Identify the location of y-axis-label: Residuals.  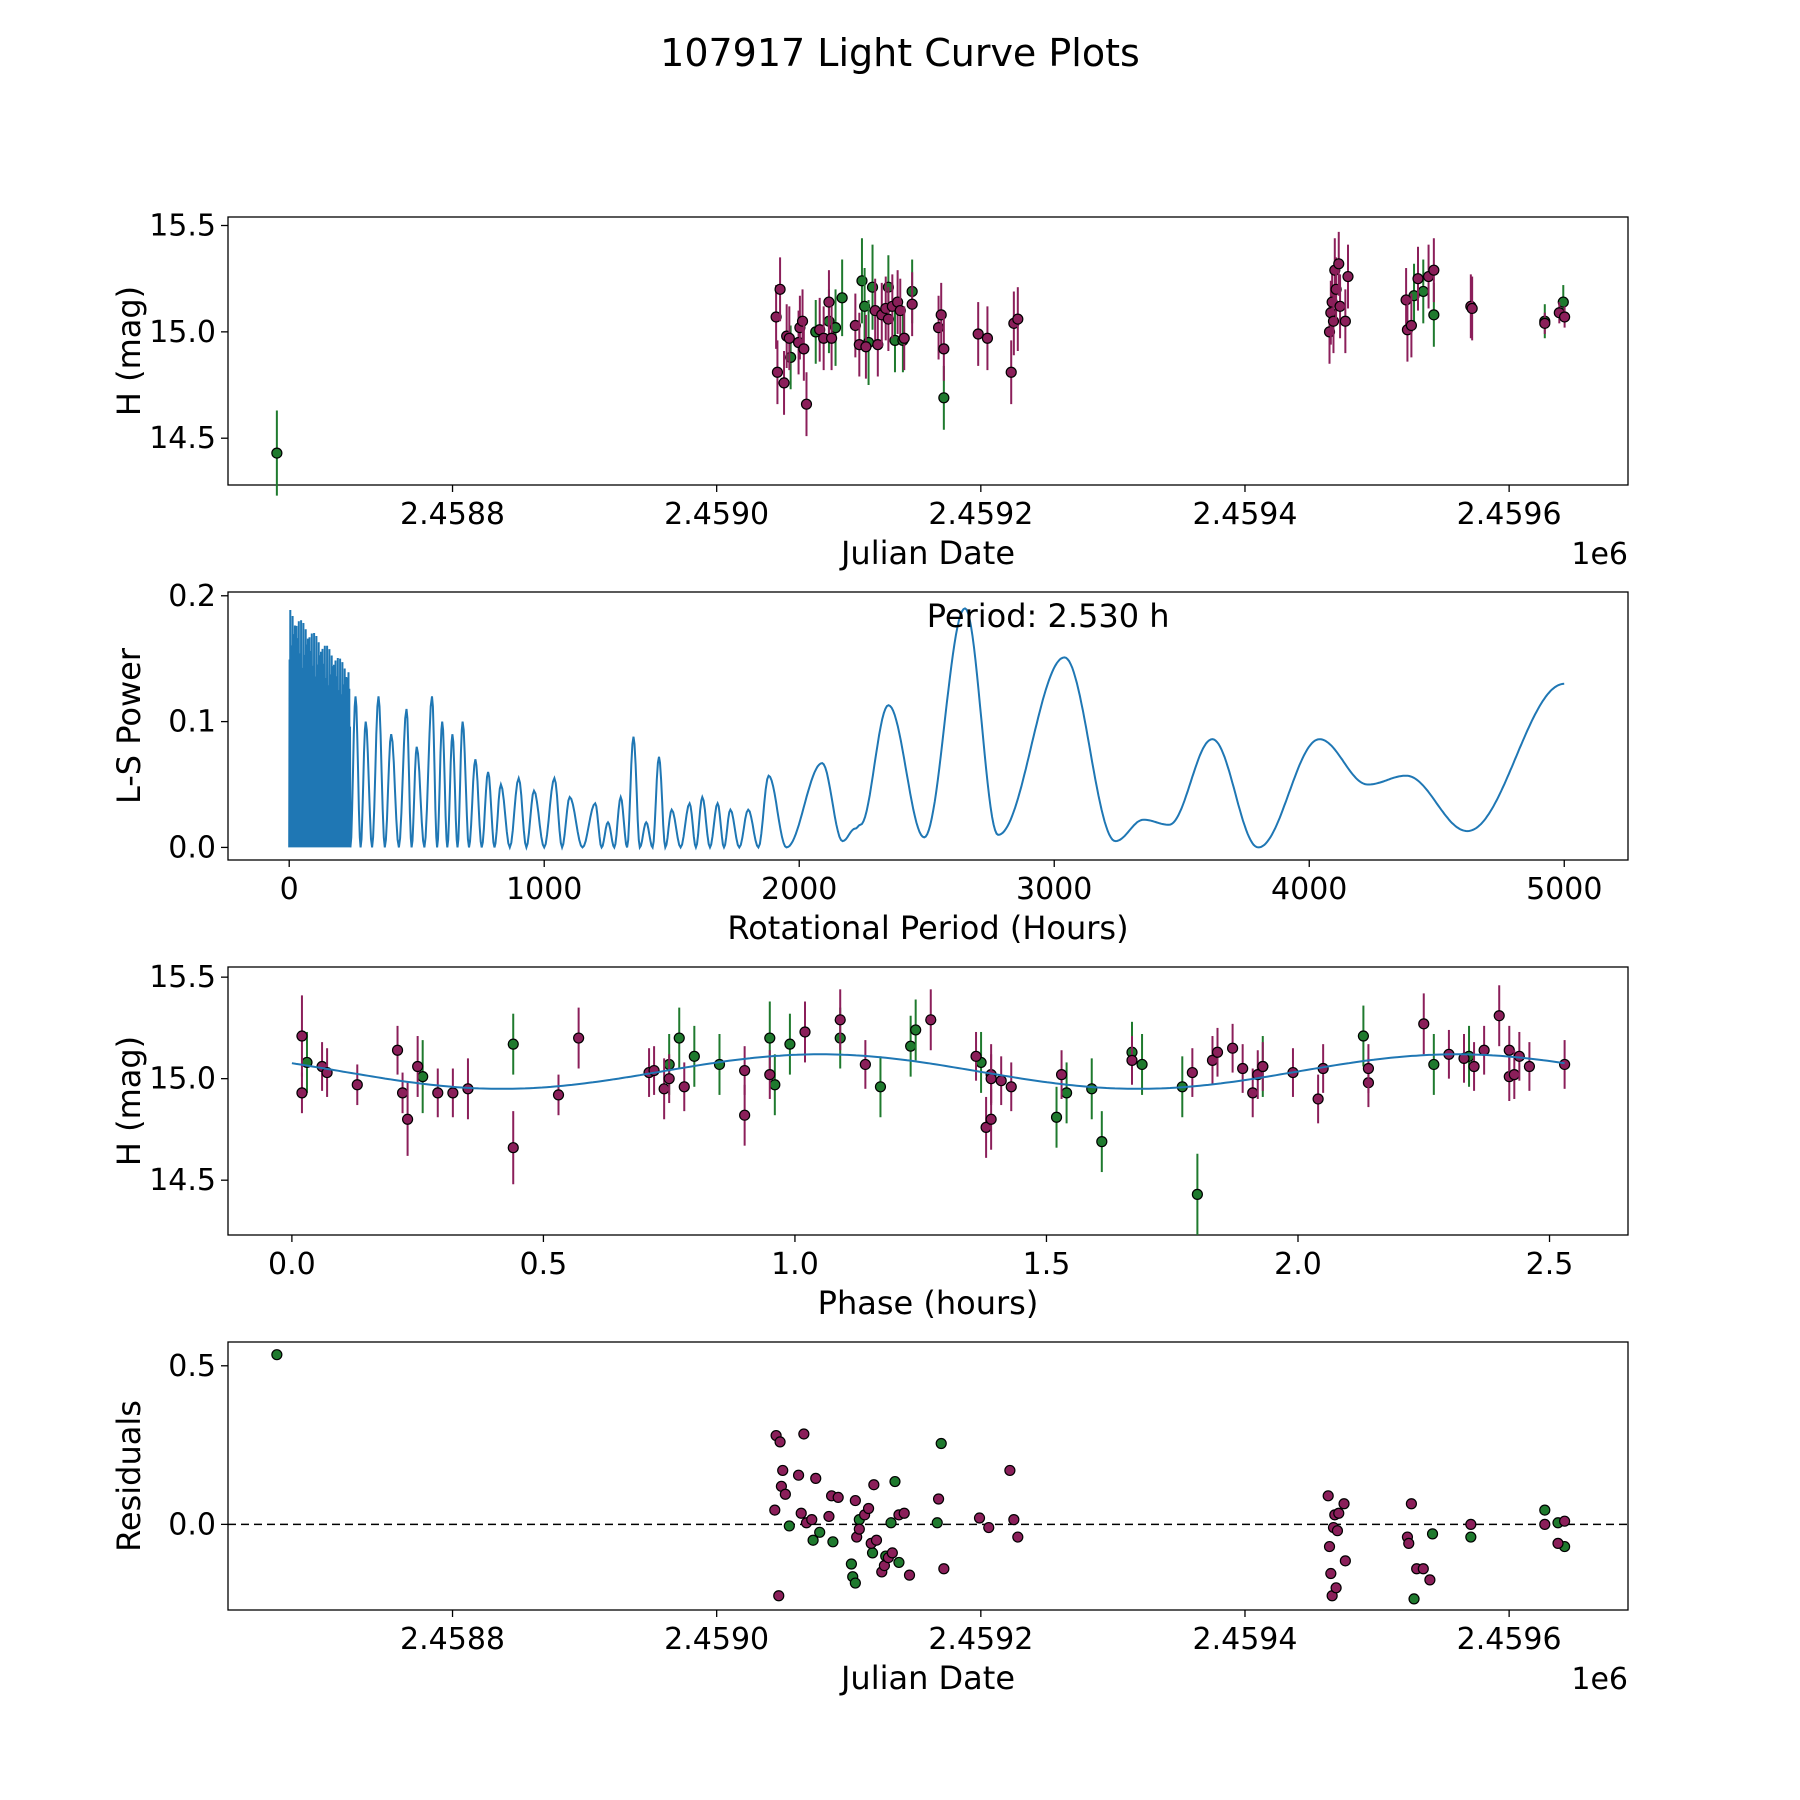
(129, 1476).